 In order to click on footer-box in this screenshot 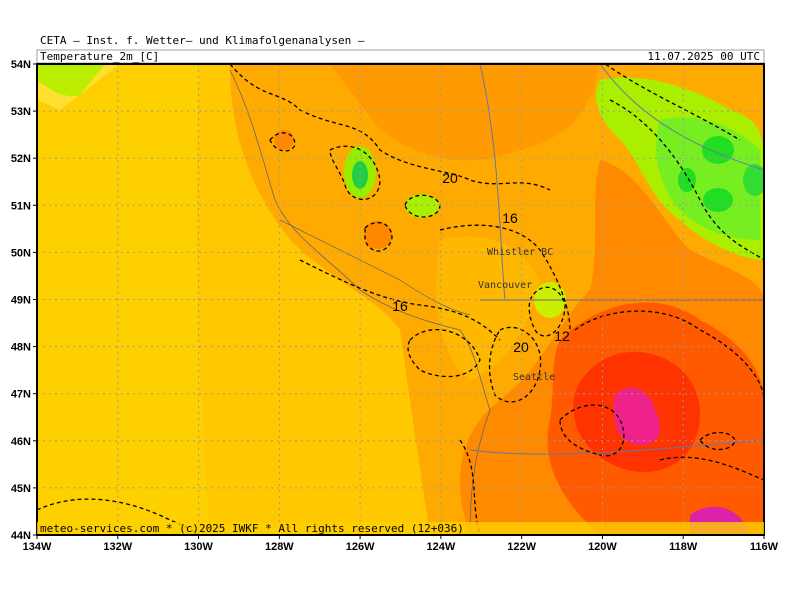, I will do `click(400, 528)`.